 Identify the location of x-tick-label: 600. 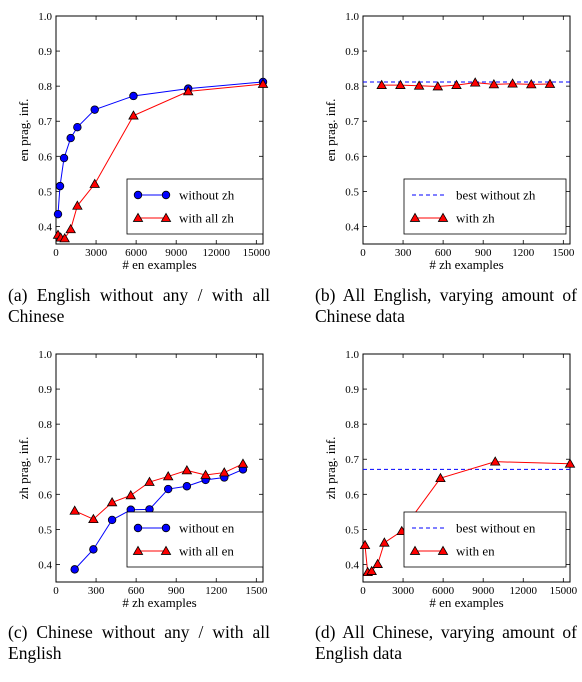
(443, 253).